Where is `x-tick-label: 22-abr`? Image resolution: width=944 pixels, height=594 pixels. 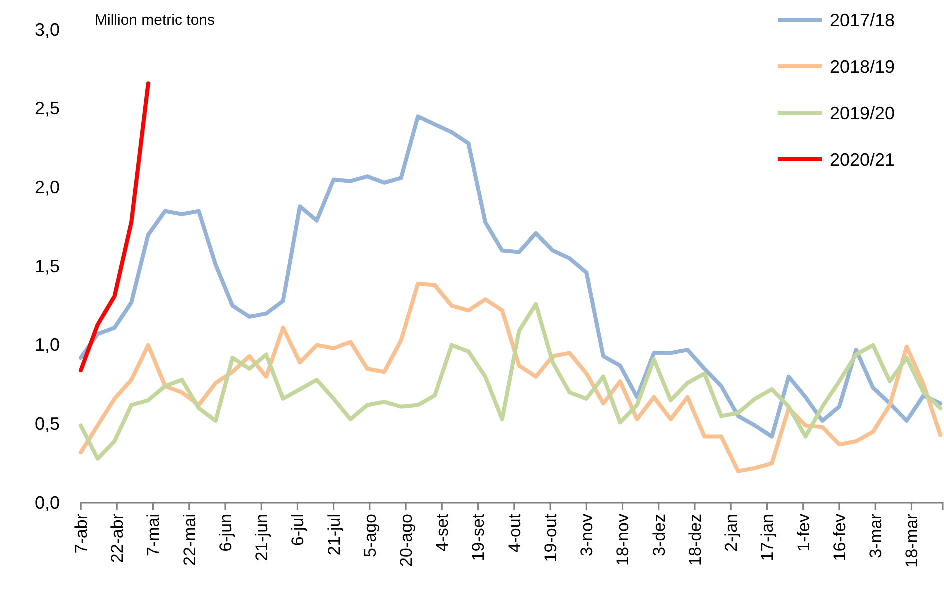 x-tick-label: 22-abr is located at coordinates (118, 539).